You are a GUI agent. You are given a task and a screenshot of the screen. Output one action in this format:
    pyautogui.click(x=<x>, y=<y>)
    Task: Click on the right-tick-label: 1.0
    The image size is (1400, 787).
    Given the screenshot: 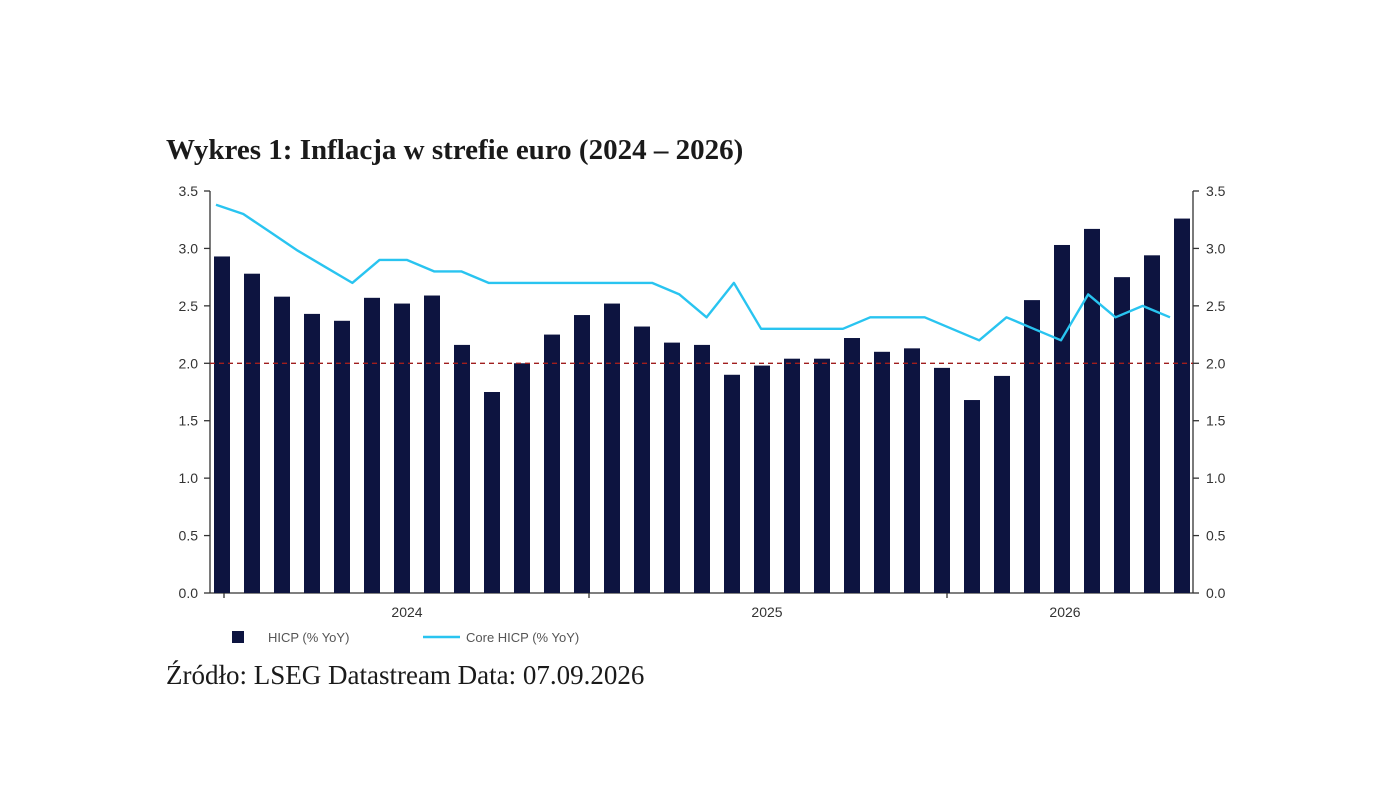 What is the action you would take?
    pyautogui.click(x=1216, y=478)
    